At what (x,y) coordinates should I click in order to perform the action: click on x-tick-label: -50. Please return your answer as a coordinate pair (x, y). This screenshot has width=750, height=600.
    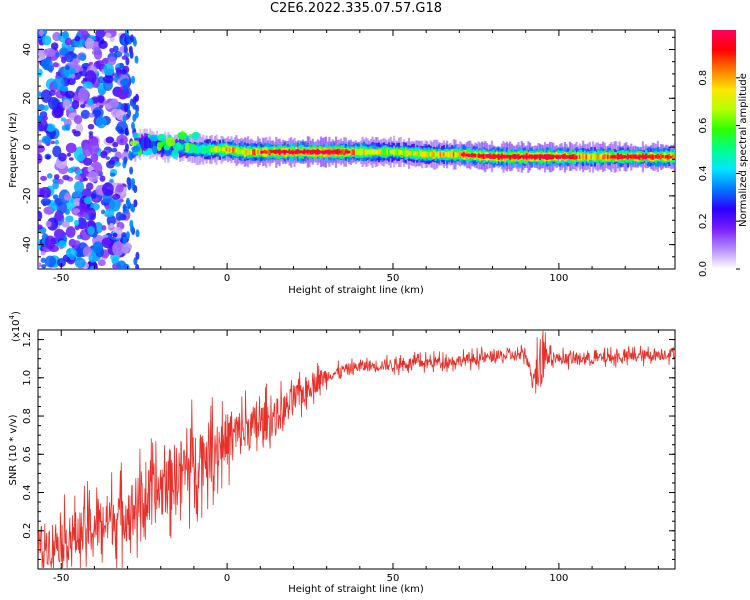
    Looking at the image, I should click on (61, 578).